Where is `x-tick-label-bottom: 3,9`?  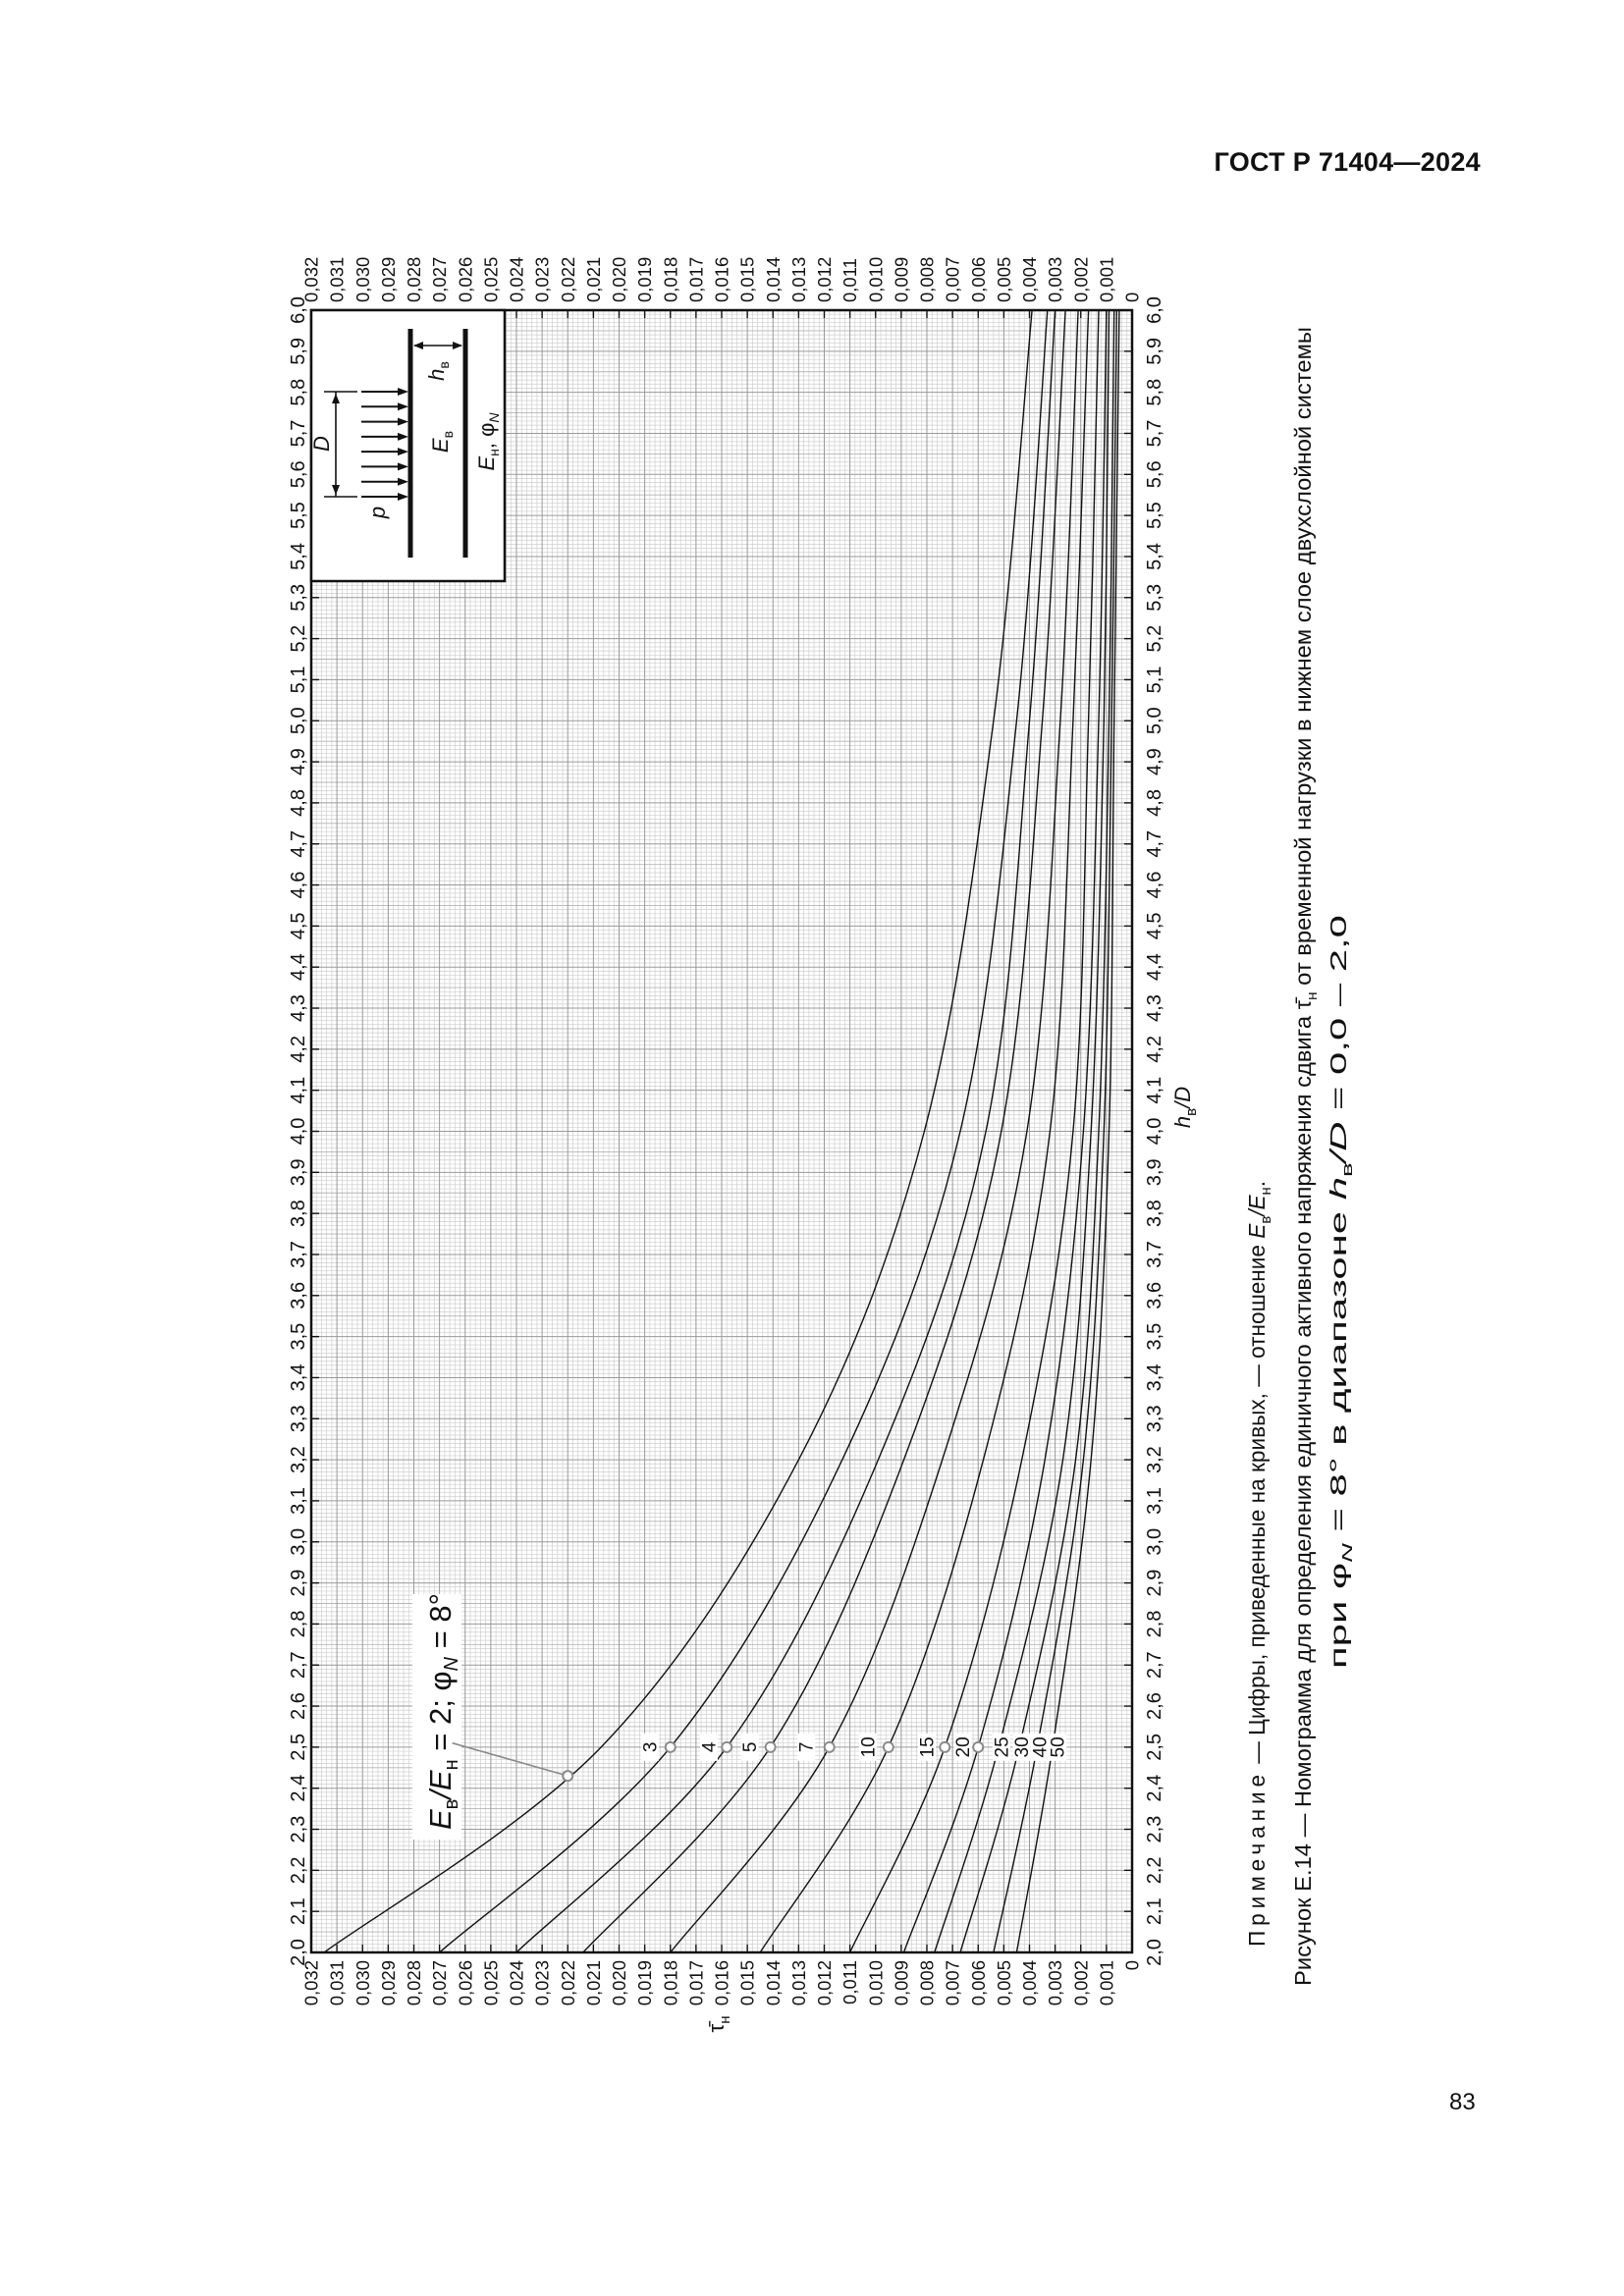
x-tick-label-bottom: 3,9 is located at coordinates (1154, 1172).